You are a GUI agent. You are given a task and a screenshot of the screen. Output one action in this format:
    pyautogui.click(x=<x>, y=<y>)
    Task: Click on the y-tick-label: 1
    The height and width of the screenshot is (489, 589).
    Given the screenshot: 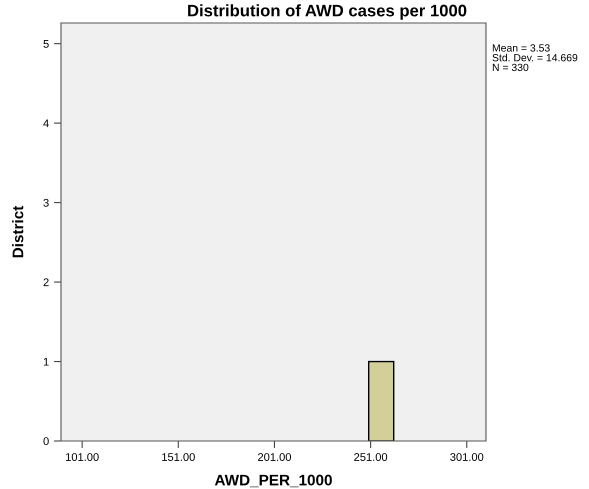 What is the action you would take?
    pyautogui.click(x=46, y=362)
    